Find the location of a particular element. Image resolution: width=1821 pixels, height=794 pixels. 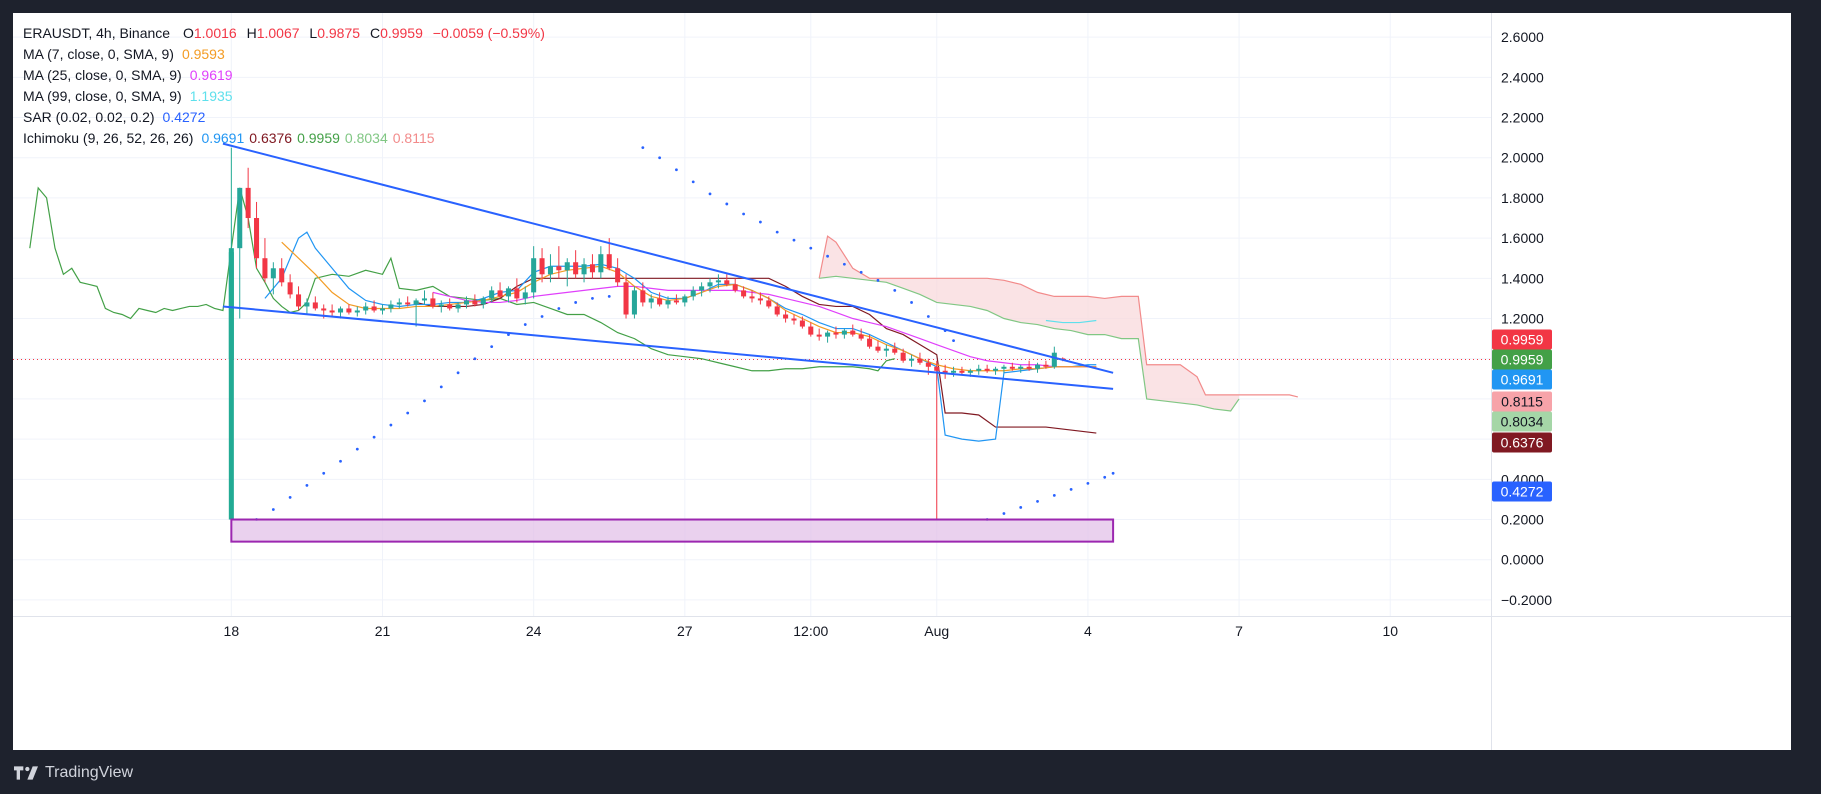

price-badge-label: 0.4272 is located at coordinates (1522, 492).